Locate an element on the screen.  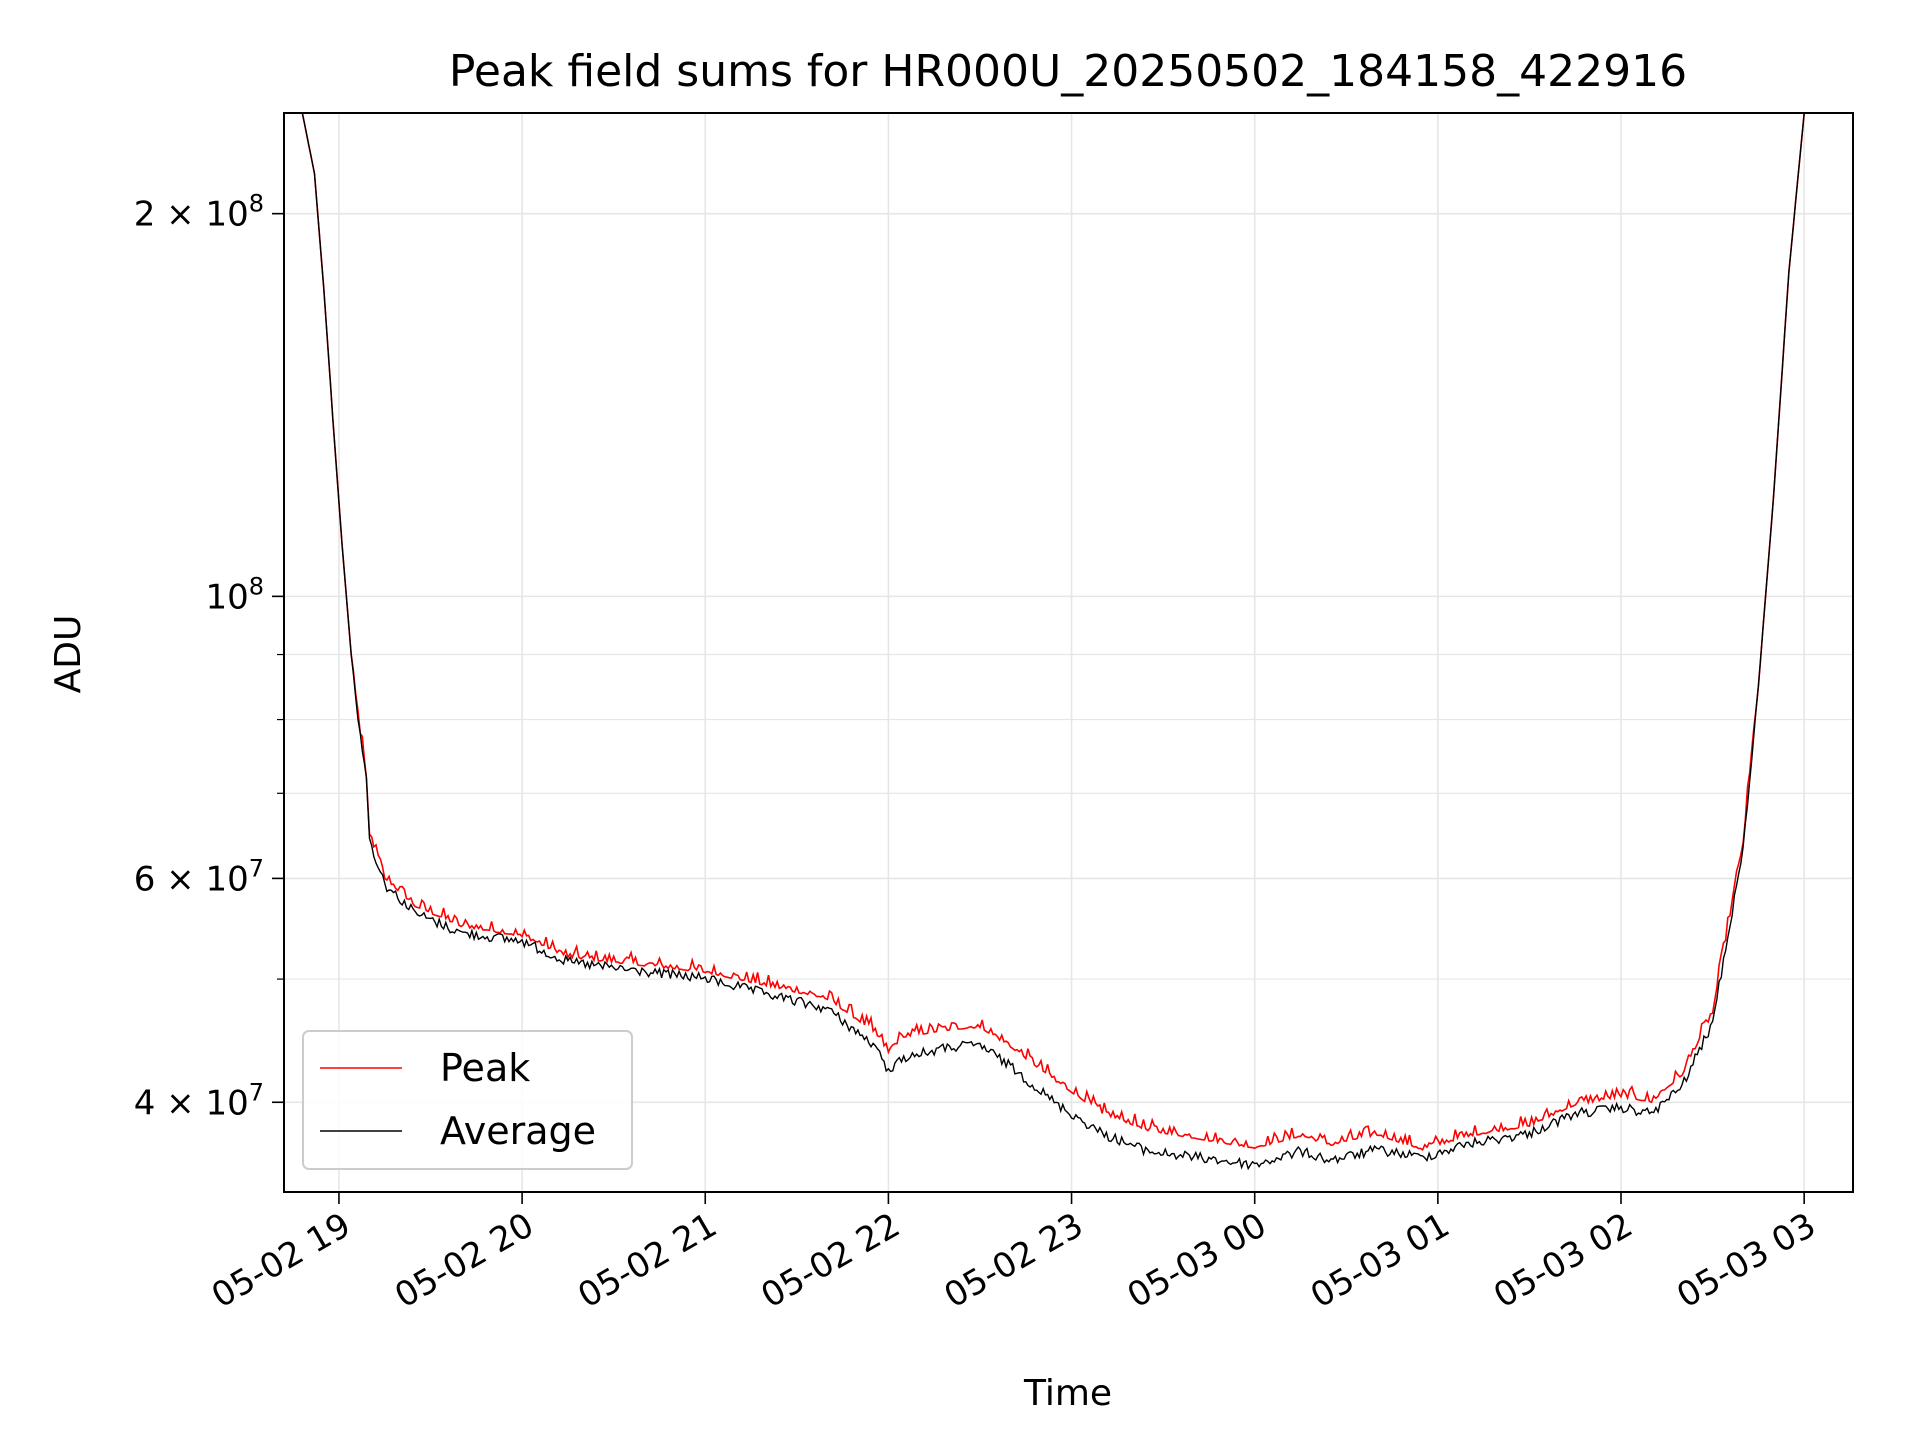
x-axis-label: Time is located at coordinates (1067, 1393).